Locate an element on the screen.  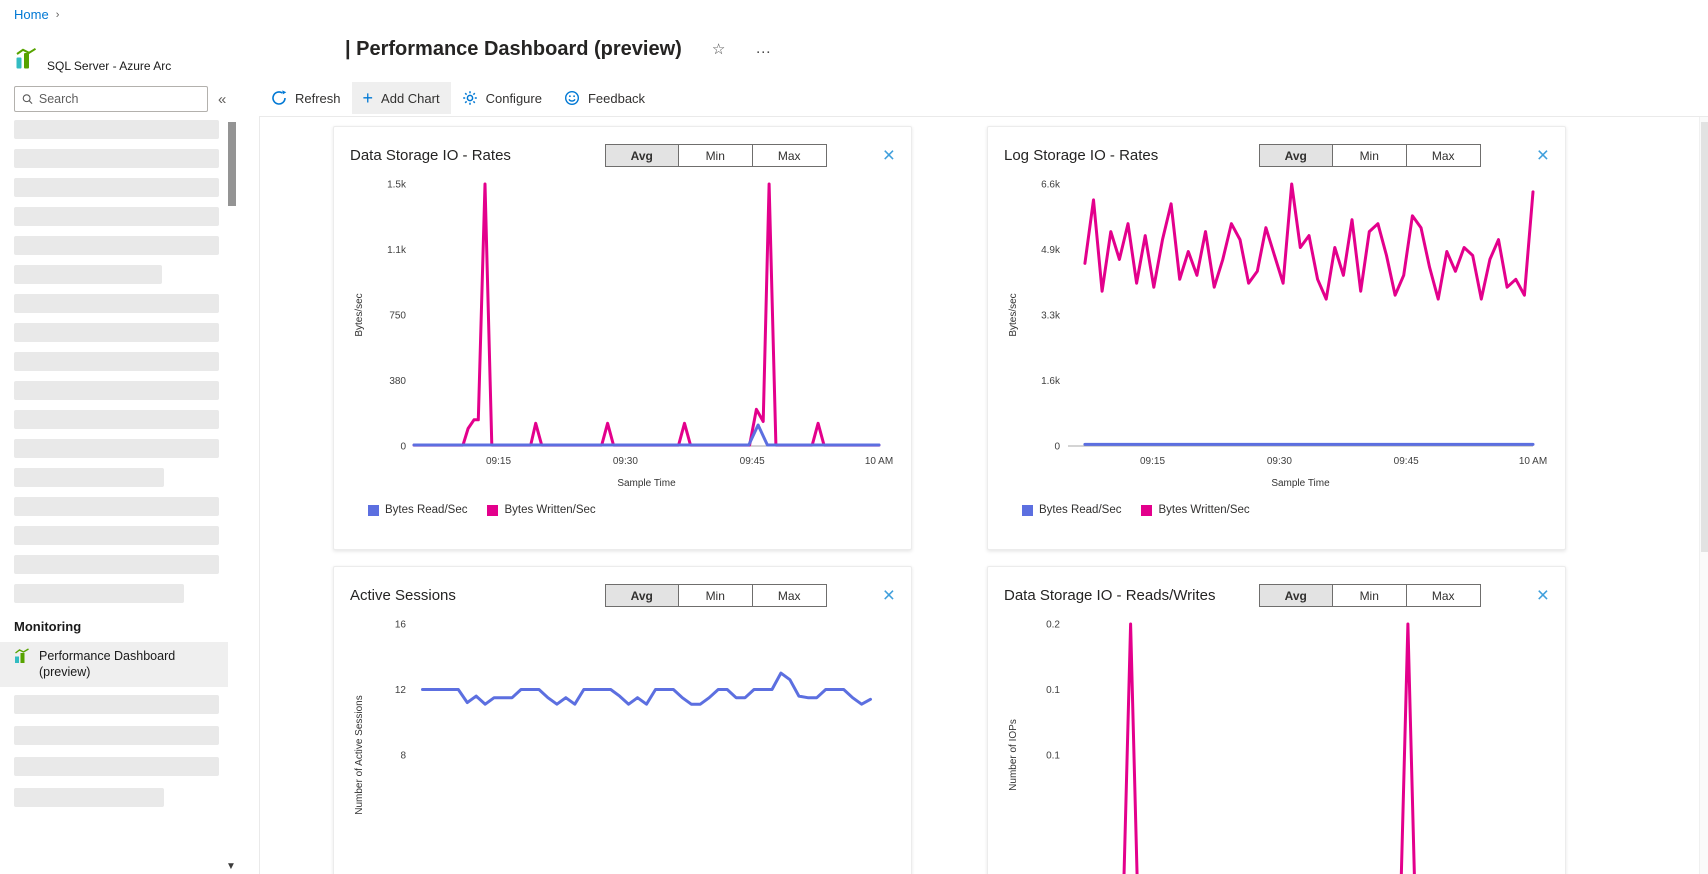
feedback-button: Feedback is located at coordinates (604, 98).